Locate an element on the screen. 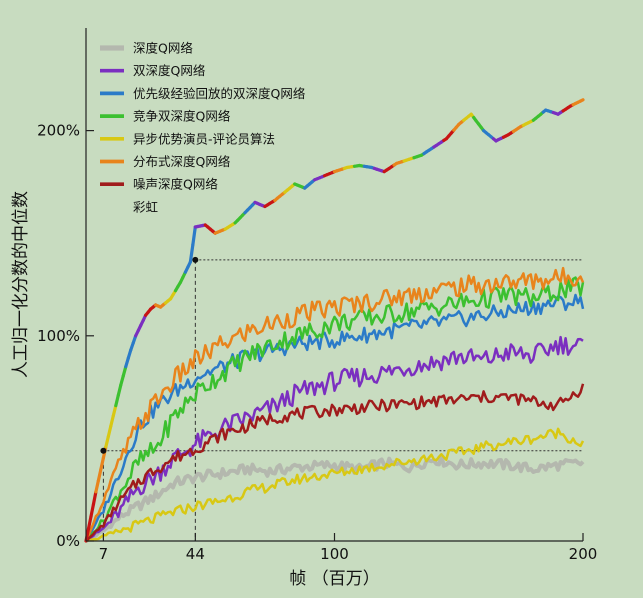 This screenshot has width=643, height=598. legend-label-7: 彩虹 is located at coordinates (146, 206).